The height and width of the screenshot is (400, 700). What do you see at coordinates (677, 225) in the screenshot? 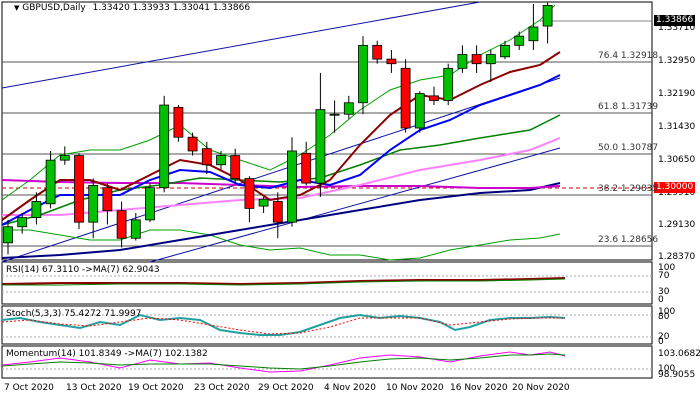
I see `price-label-6: 1.29130` at bounding box center [677, 225].